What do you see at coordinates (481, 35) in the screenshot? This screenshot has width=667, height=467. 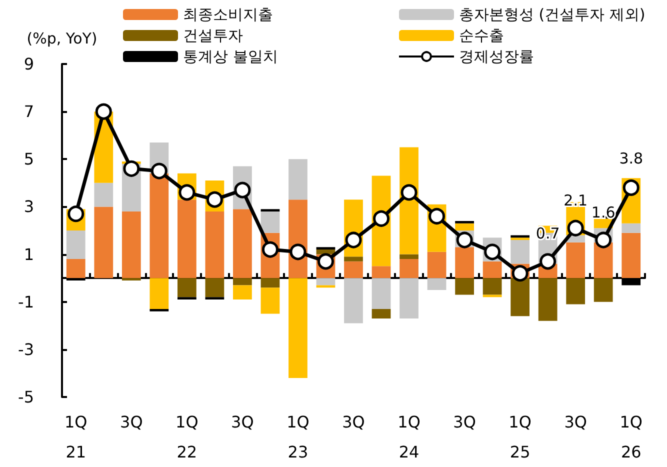 I see `legend-label: 순수출` at bounding box center [481, 35].